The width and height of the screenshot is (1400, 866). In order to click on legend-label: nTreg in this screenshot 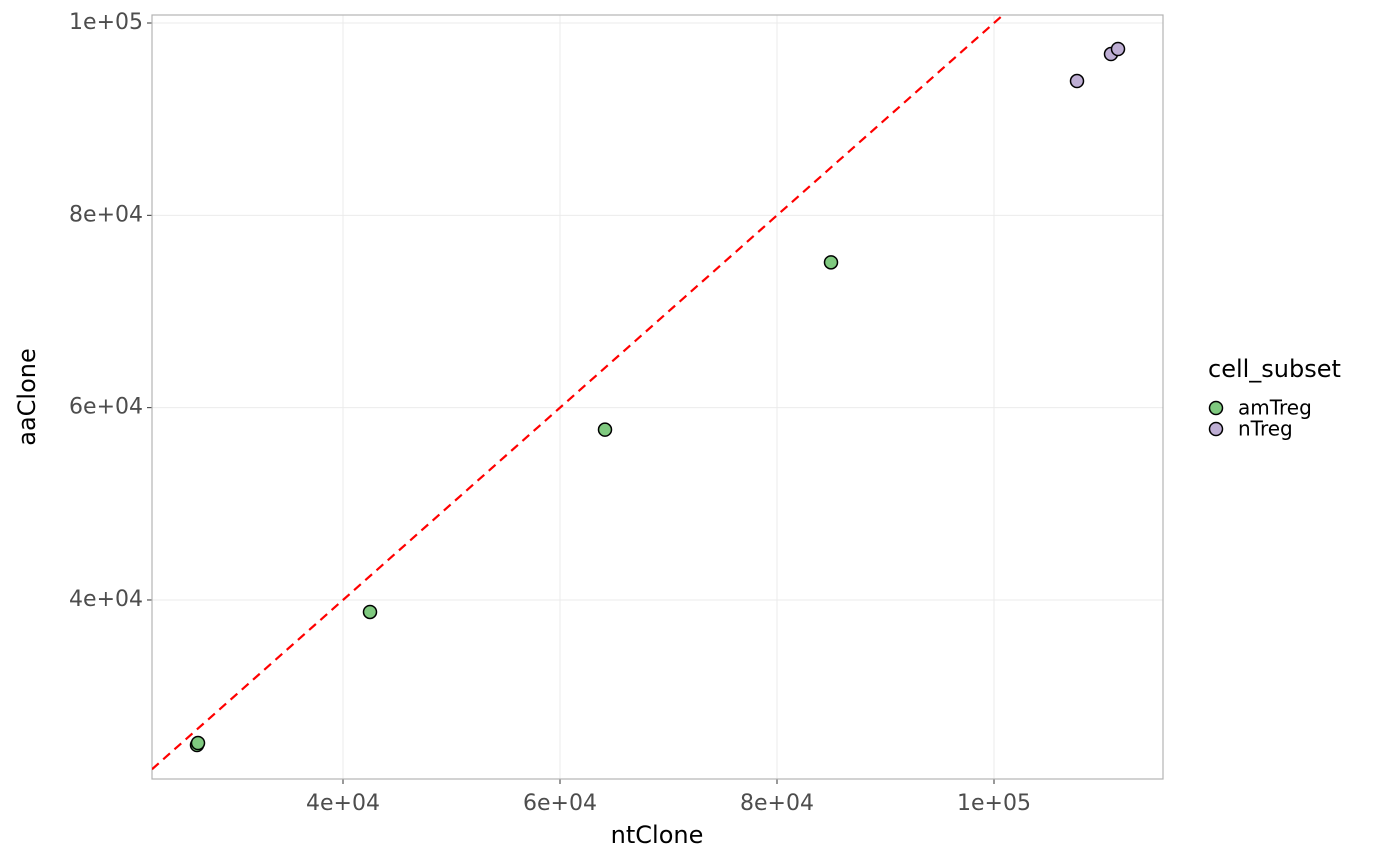, I will do `click(1265, 429)`.